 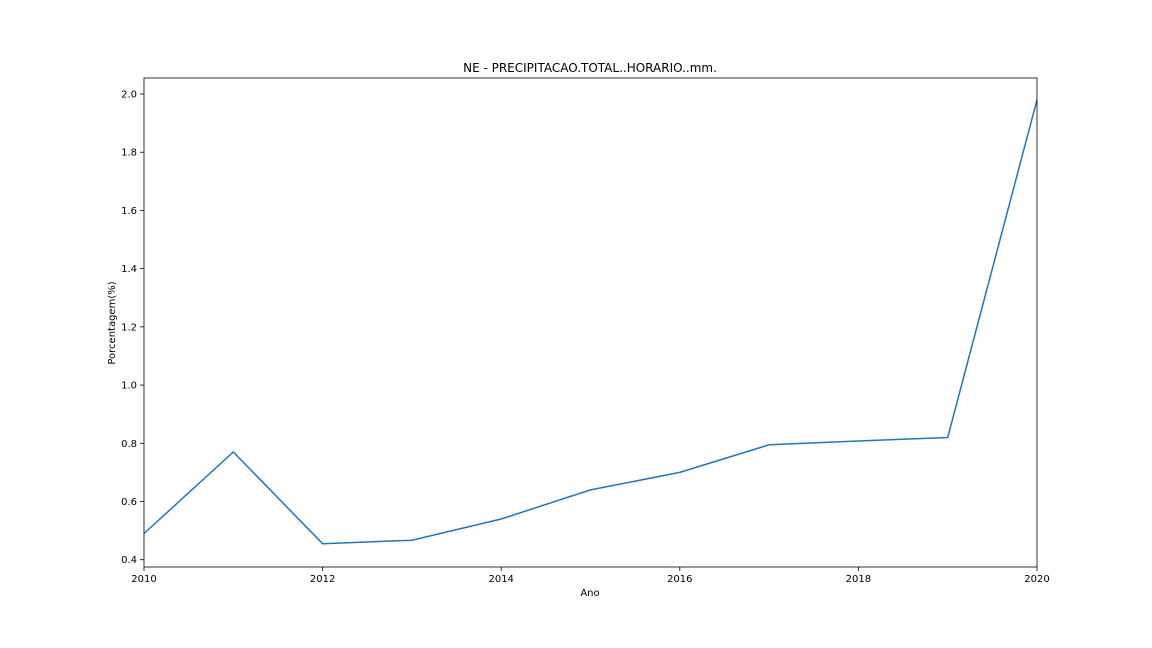 What do you see at coordinates (590, 68) in the screenshot?
I see `chart-title: NE - PRECIPITACAO.TOTAL..HORARIO..mm.` at bounding box center [590, 68].